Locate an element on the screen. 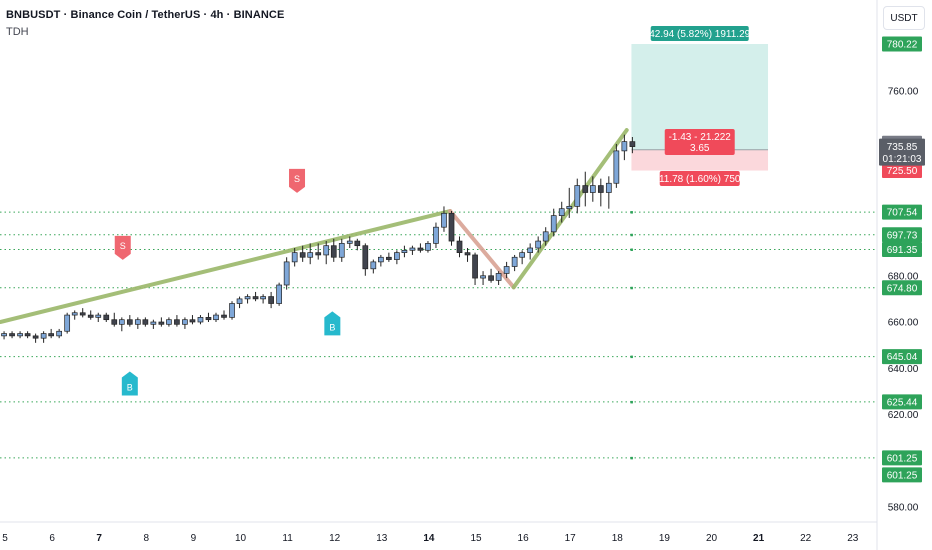 Image resolution: width=932 pixels, height=550 pixels. sell-signal: S is located at coordinates (297, 180).